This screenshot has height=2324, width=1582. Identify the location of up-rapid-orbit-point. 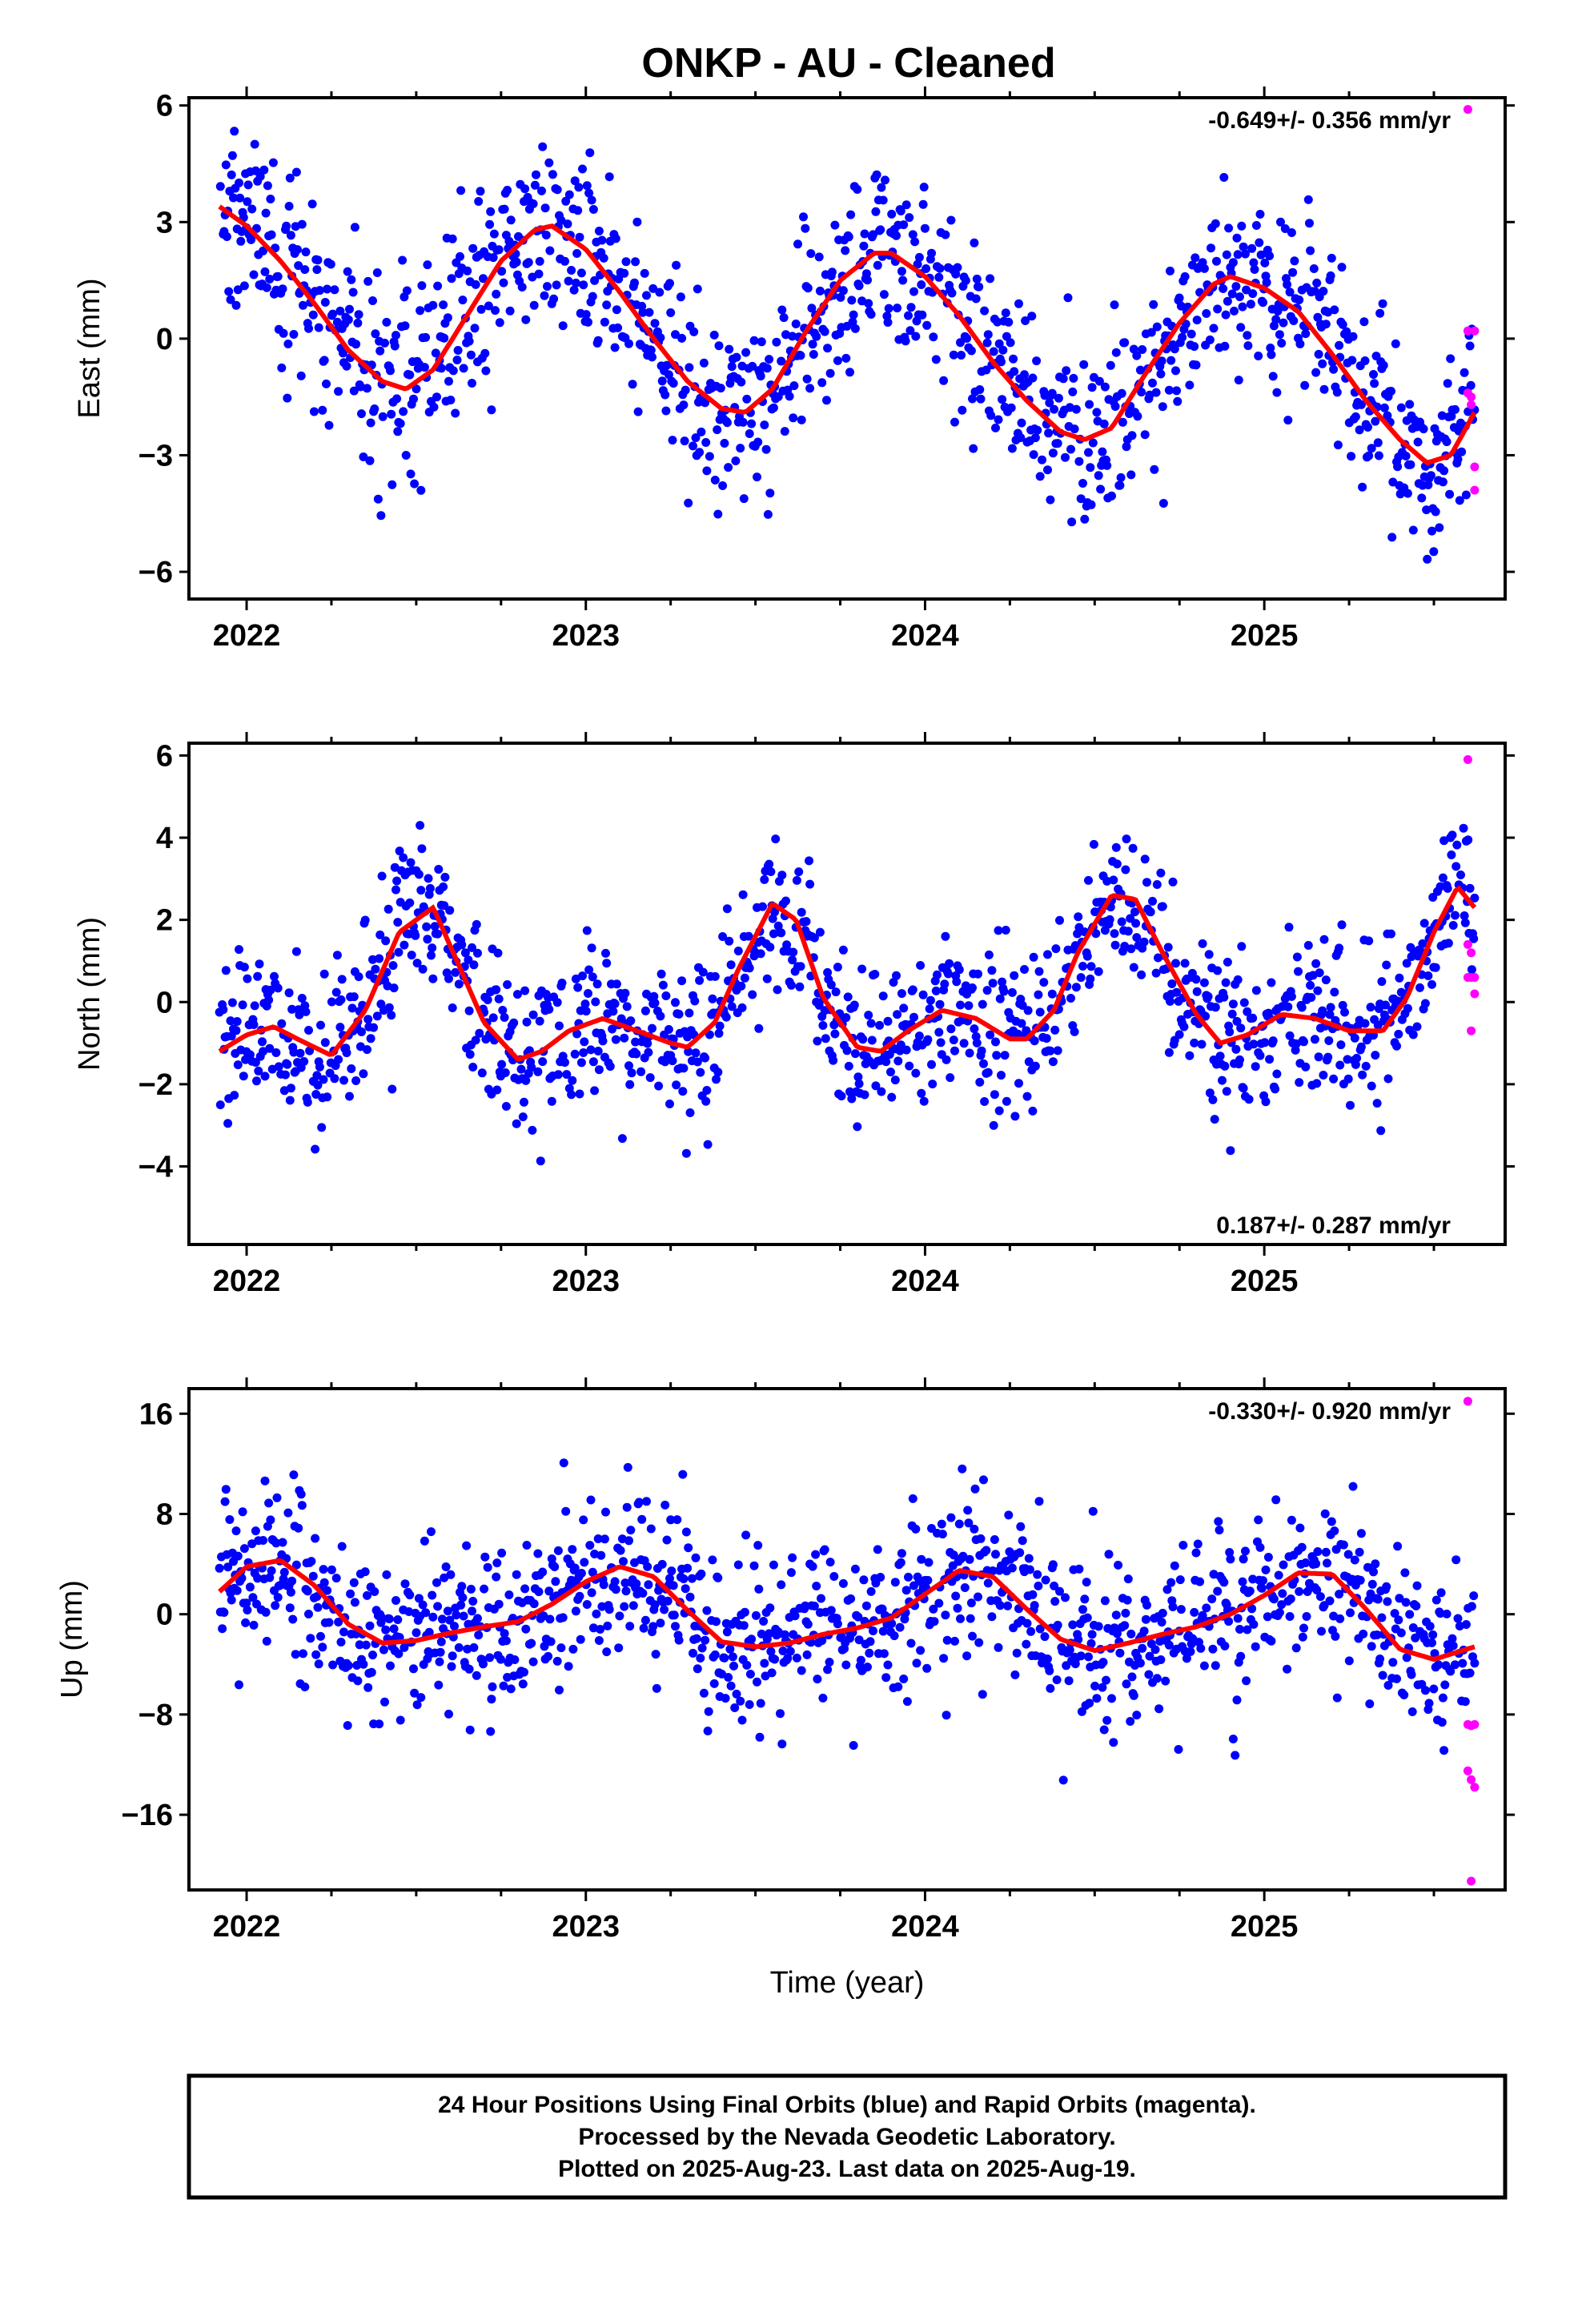
(1471, 1780).